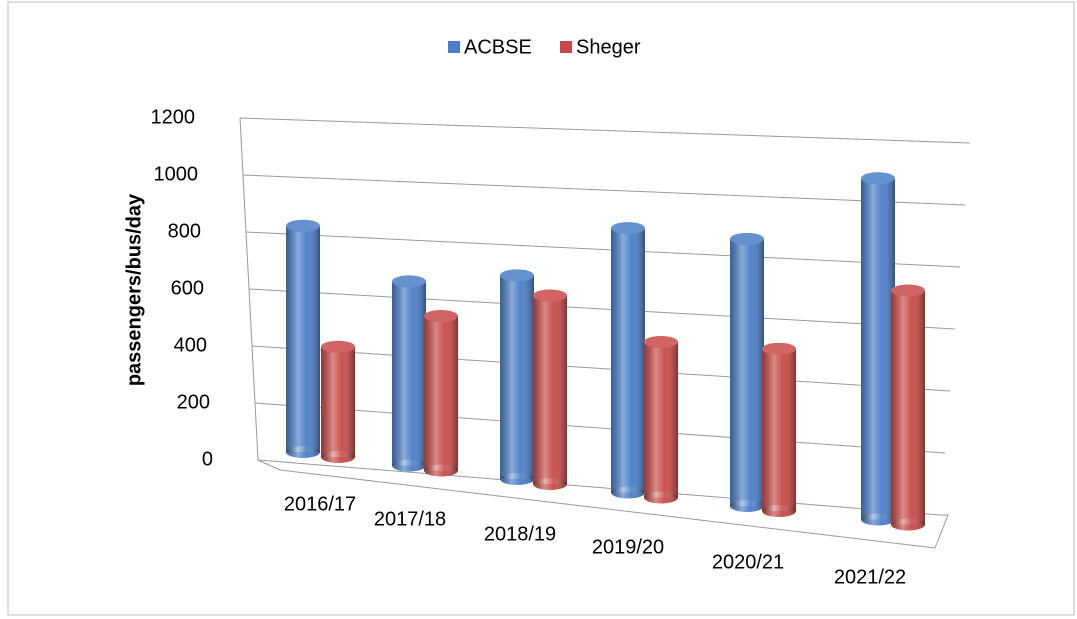  I want to click on x-tick-label: 2017/18, so click(410, 519).